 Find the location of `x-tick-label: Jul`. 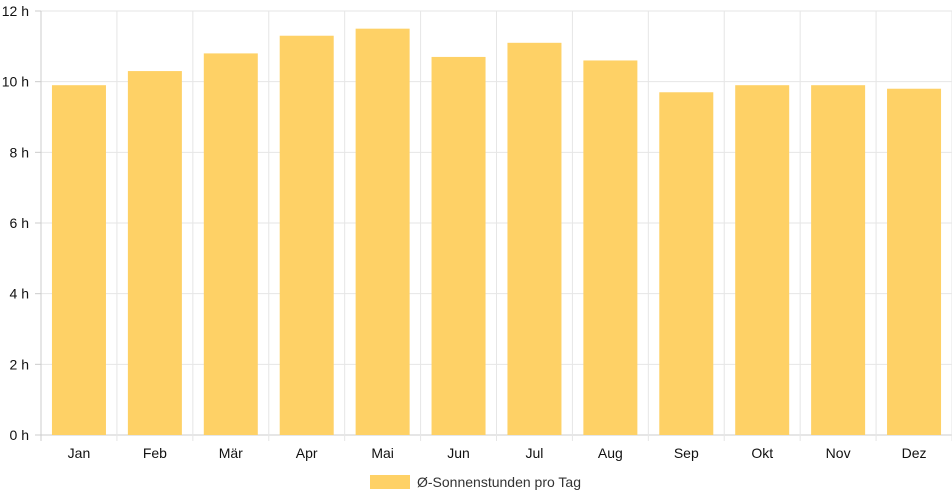

x-tick-label: Jul is located at coordinates (535, 453).